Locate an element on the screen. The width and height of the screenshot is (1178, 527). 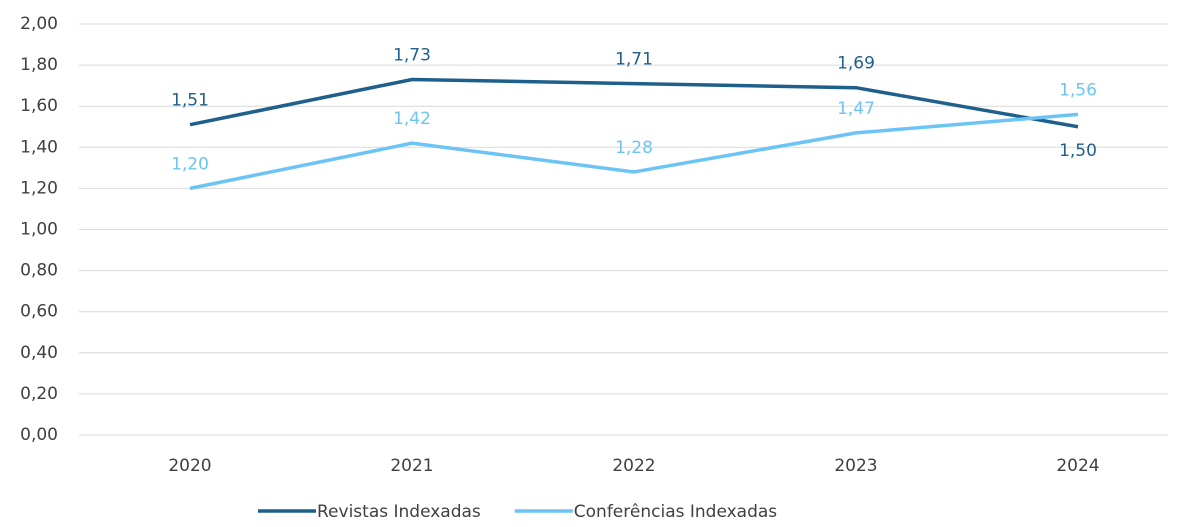
data-label: 1,47 is located at coordinates (856, 109).